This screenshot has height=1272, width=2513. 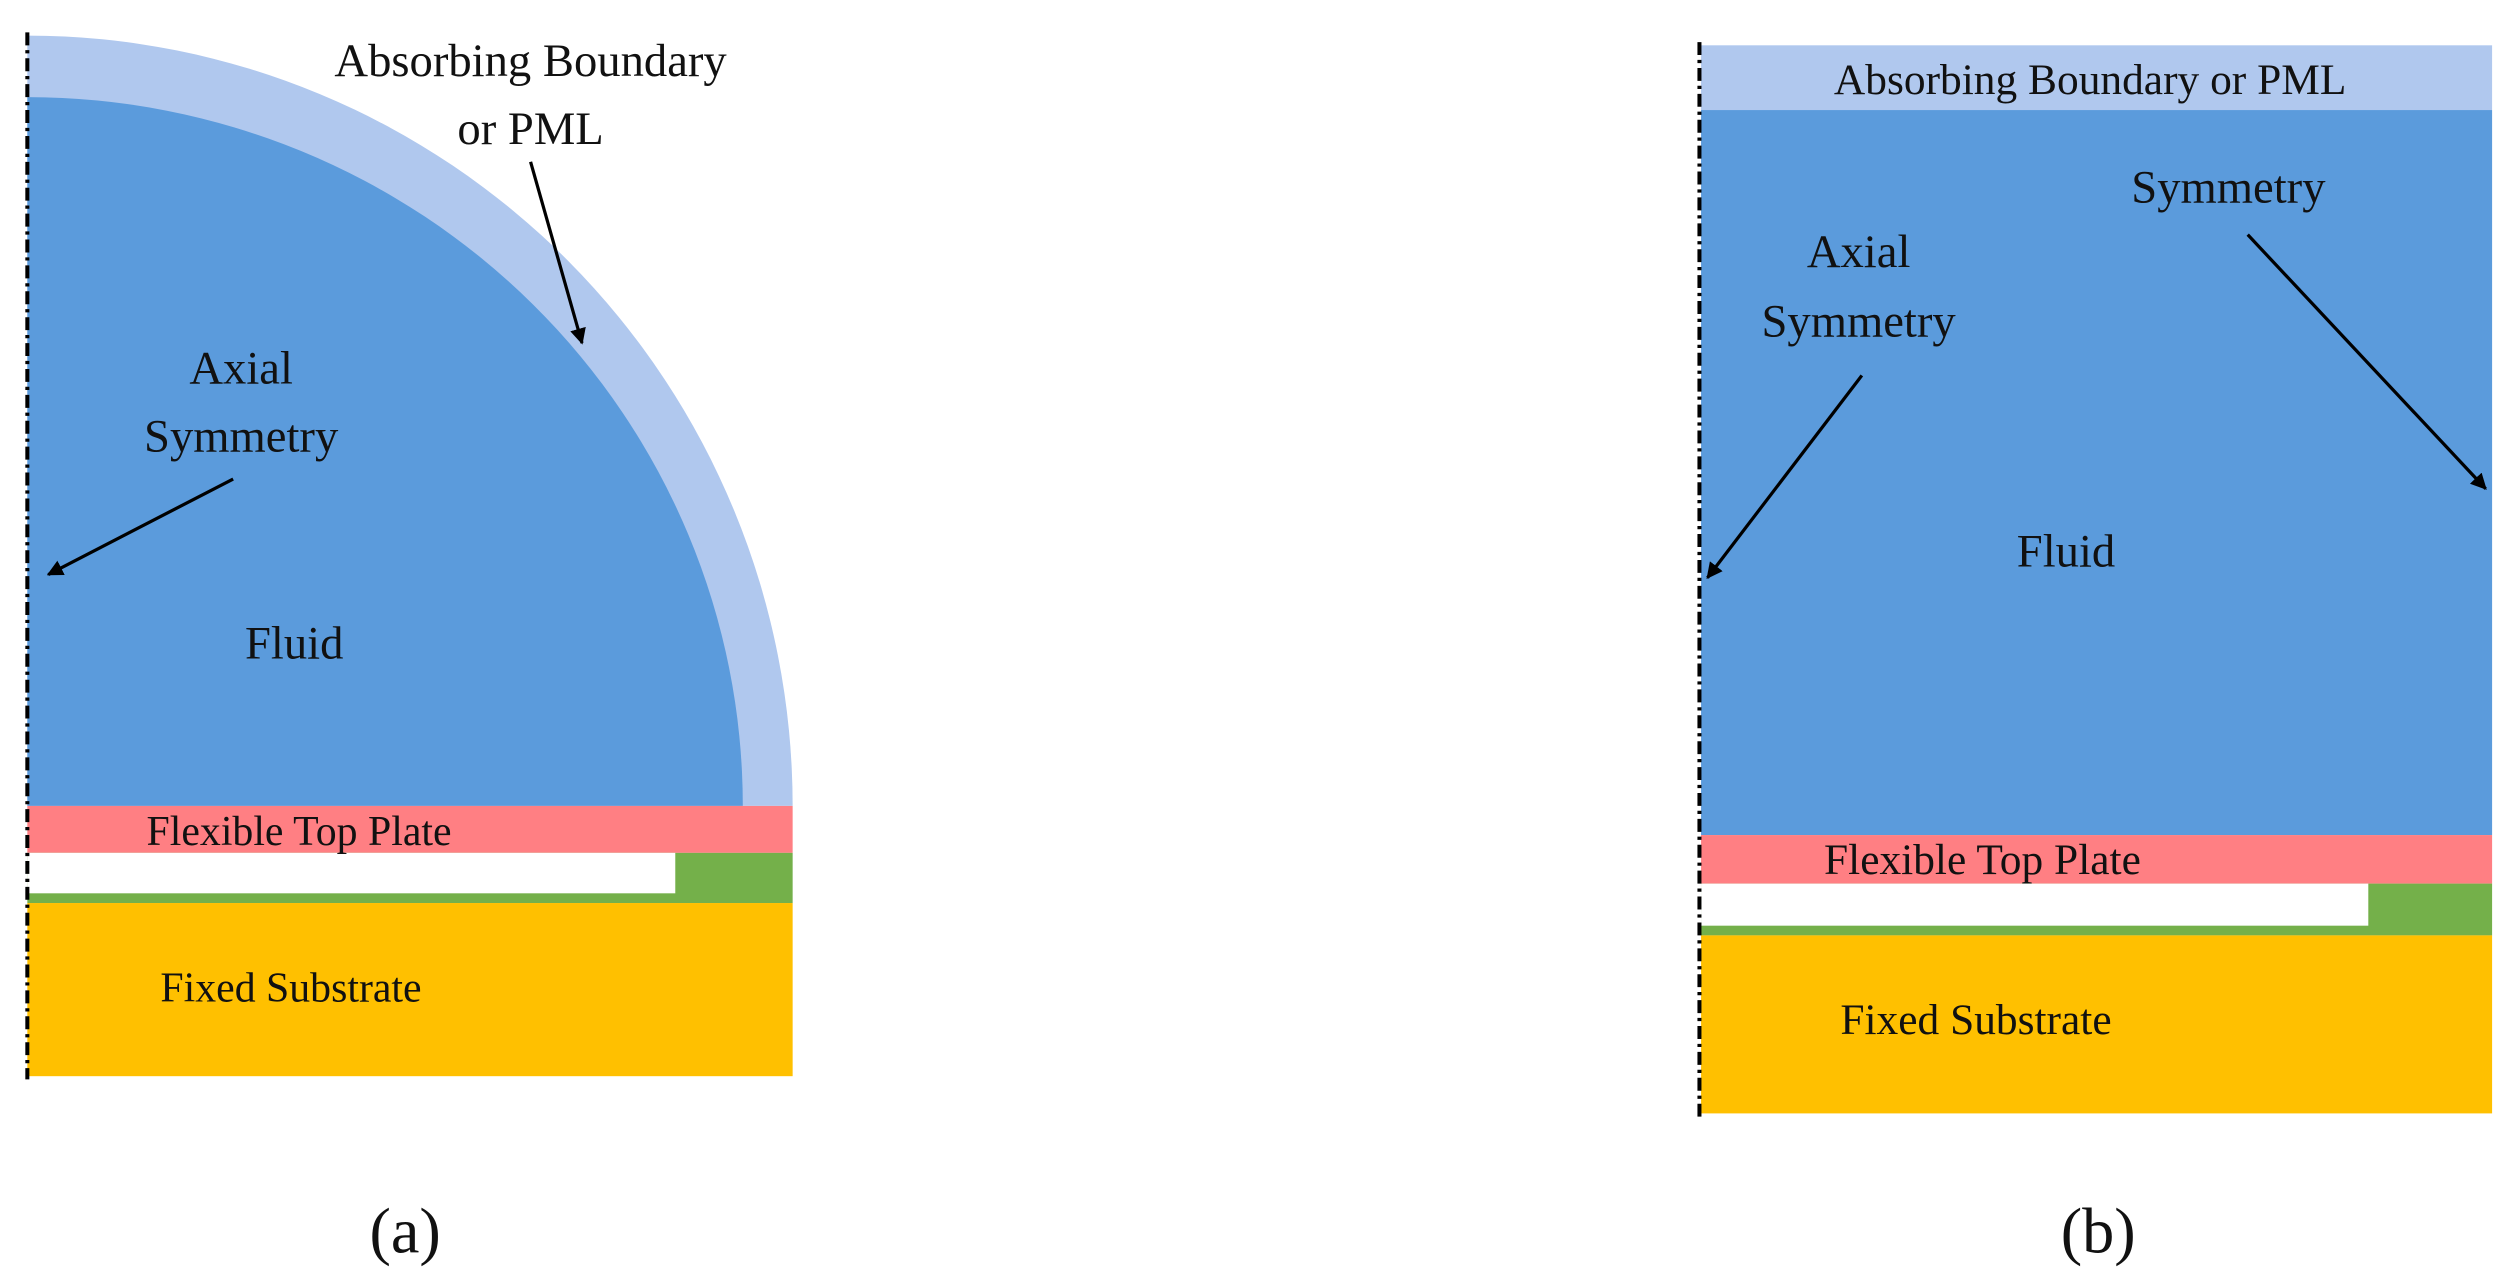 I want to click on axial-label: Axial, so click(x=1859, y=252).